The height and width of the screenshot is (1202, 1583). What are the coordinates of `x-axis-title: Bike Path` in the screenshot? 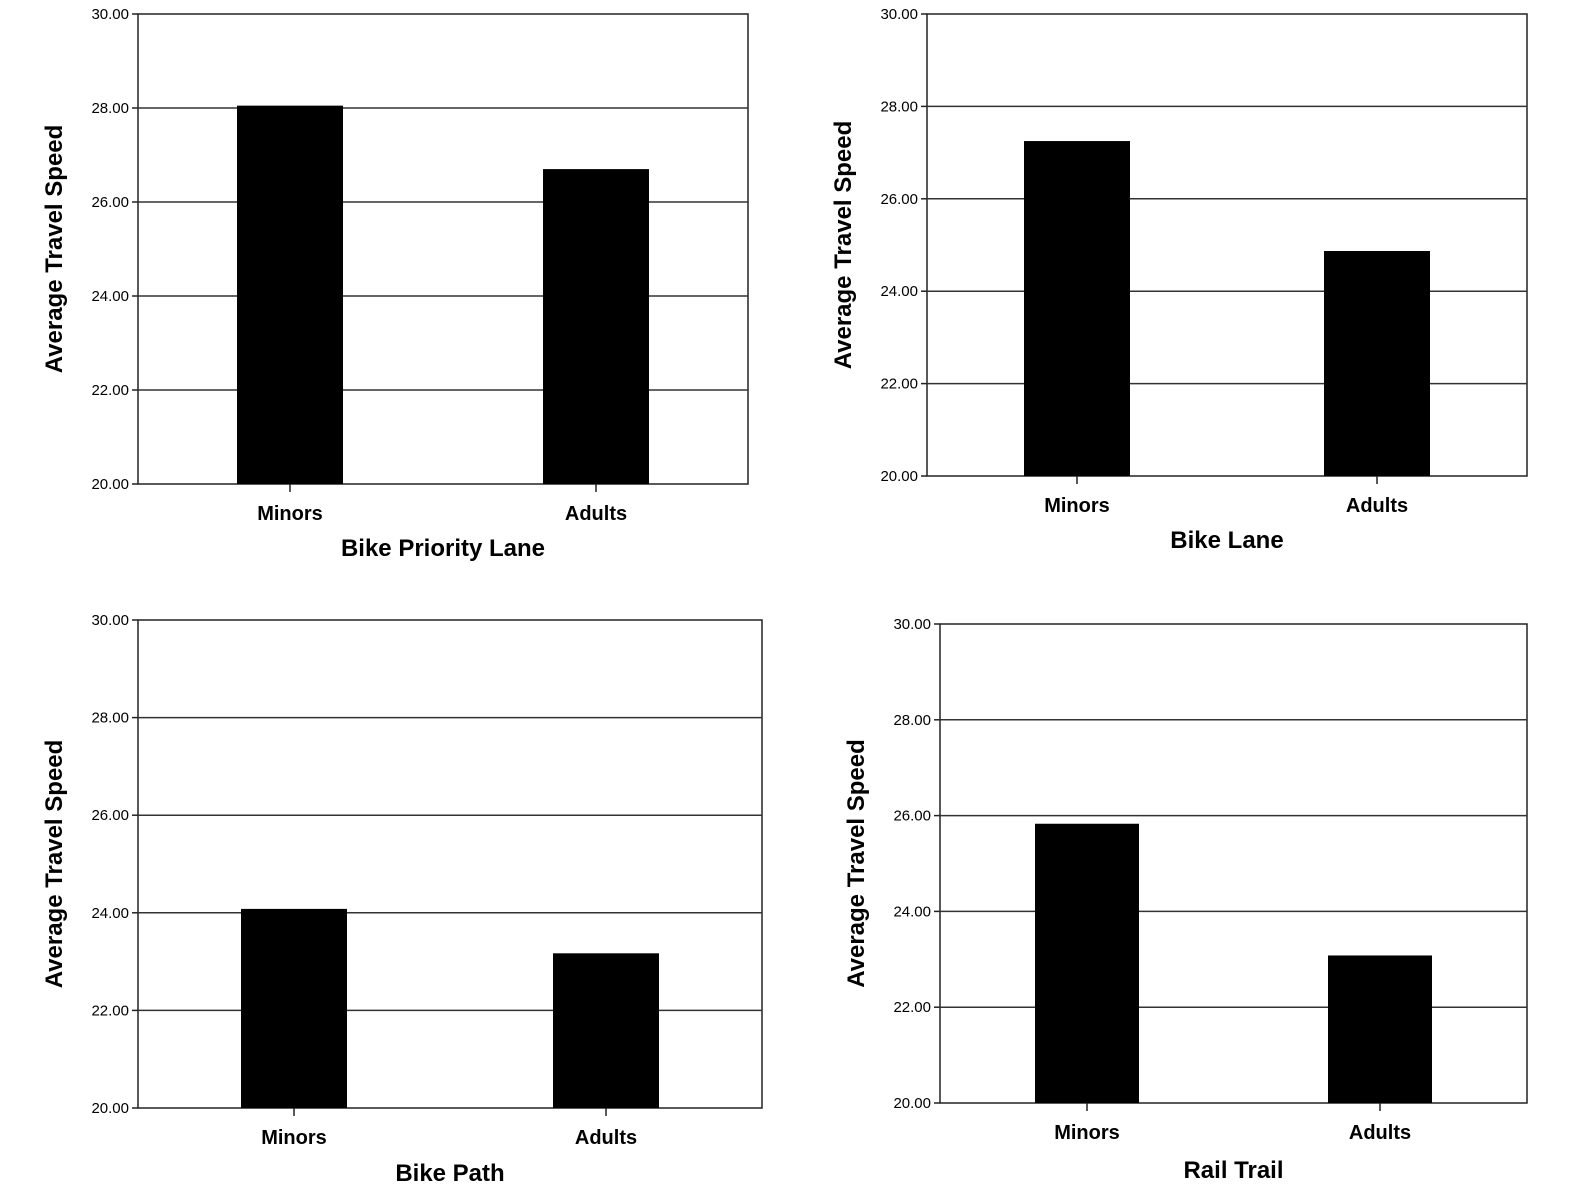 It's located at (449, 1173).